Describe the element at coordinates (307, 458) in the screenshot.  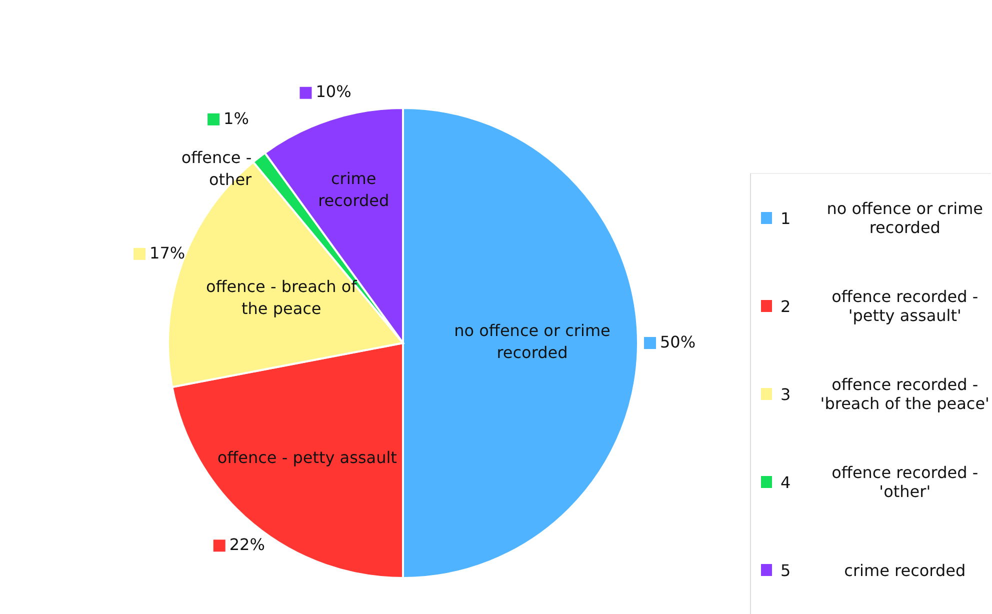
I see `slice-label: offence - petty assault` at that location.